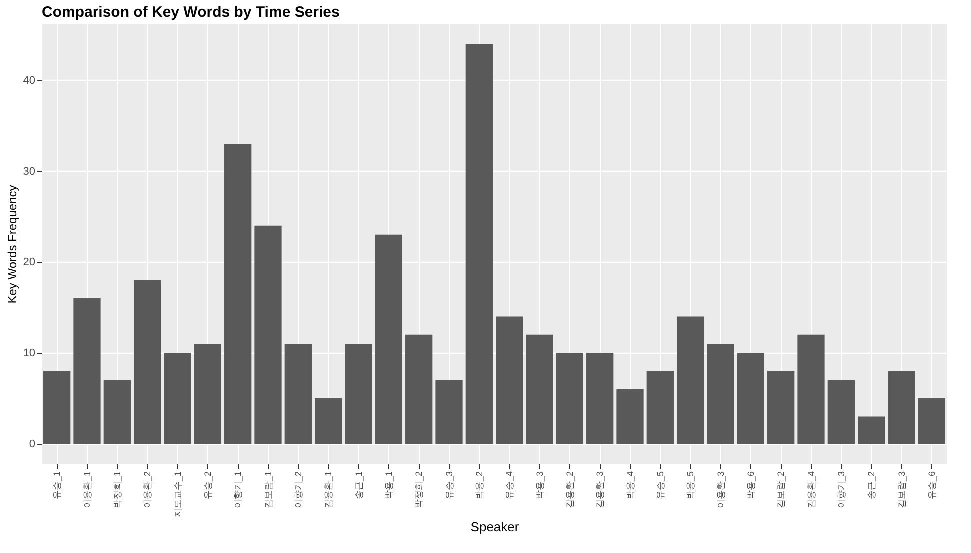  What do you see at coordinates (901, 490) in the screenshot?
I see `x-tick-label: 김보람_3` at bounding box center [901, 490].